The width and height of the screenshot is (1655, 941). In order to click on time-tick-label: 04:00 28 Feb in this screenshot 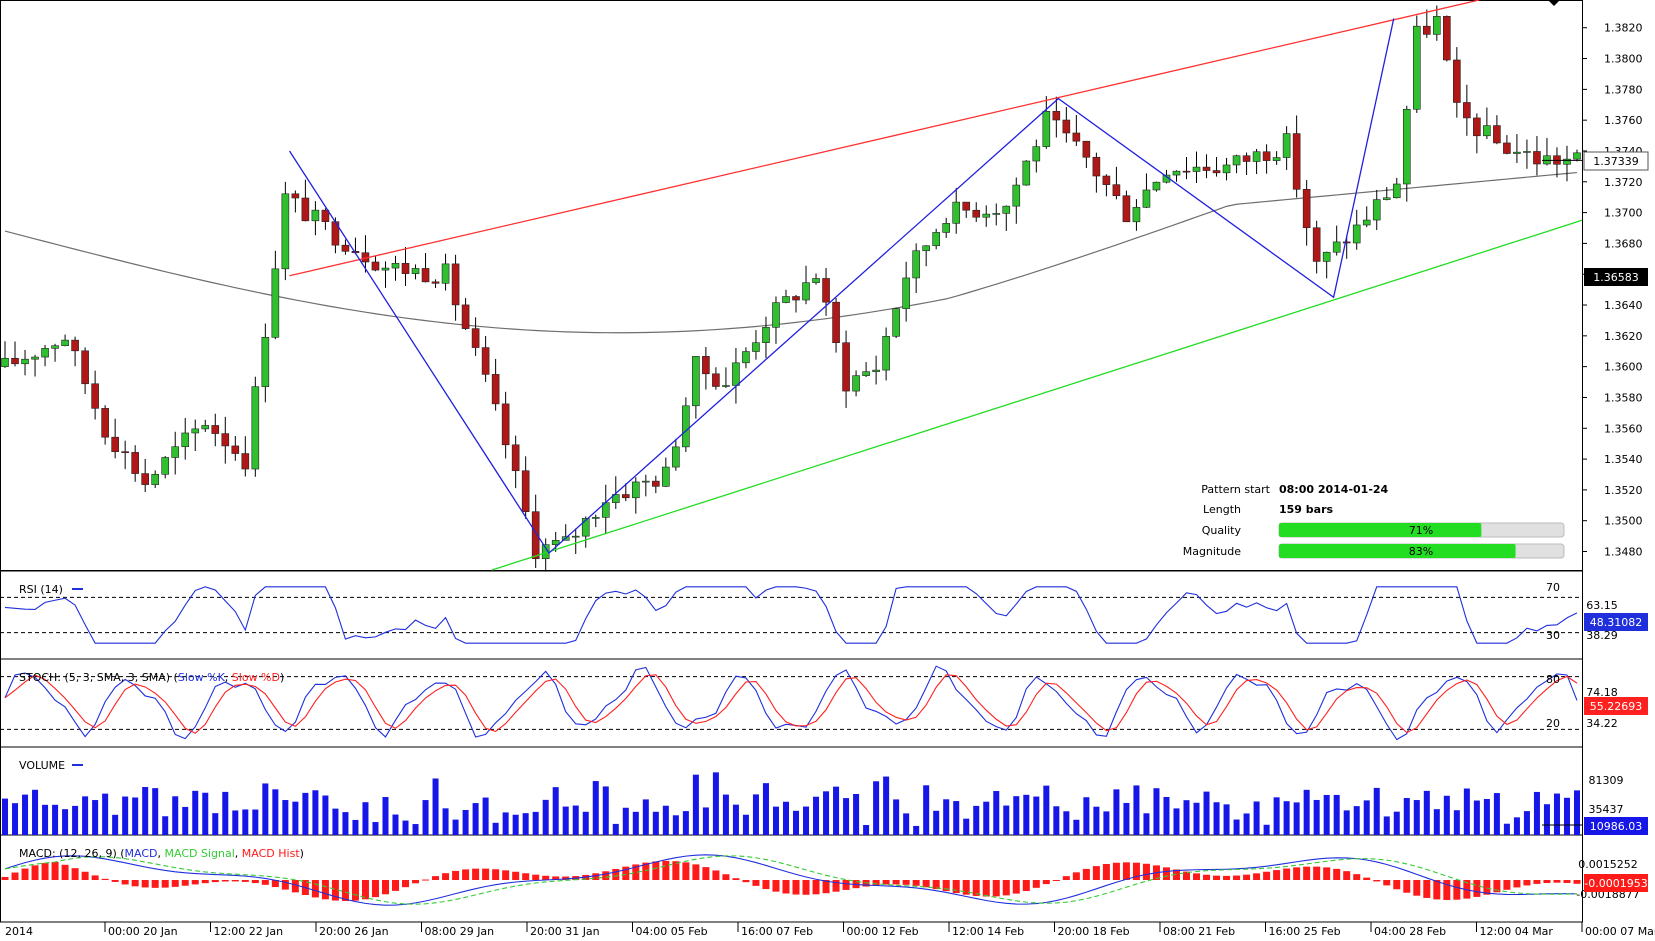, I will do `click(1410, 931)`.